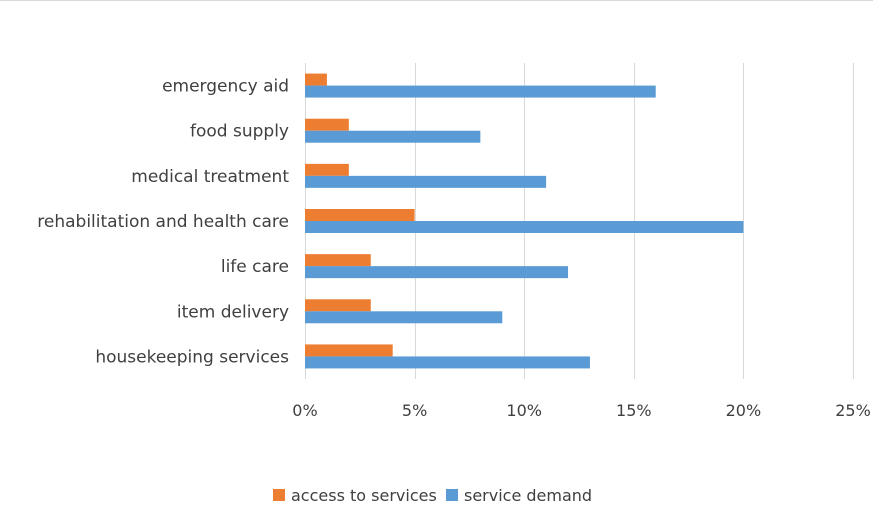 Image resolution: width=873 pixels, height=531 pixels. What do you see at coordinates (853, 410) in the screenshot?
I see `x-tick-label: 25%` at bounding box center [853, 410].